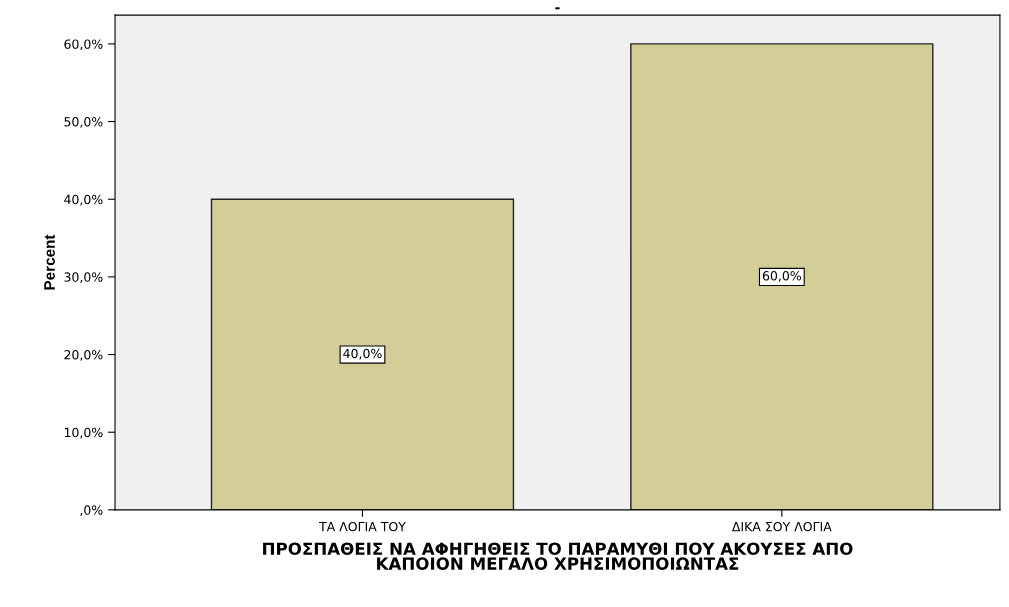 Image resolution: width=1009 pixels, height=607 pixels. I want to click on y-tick-label: 30,0%, so click(83, 278).